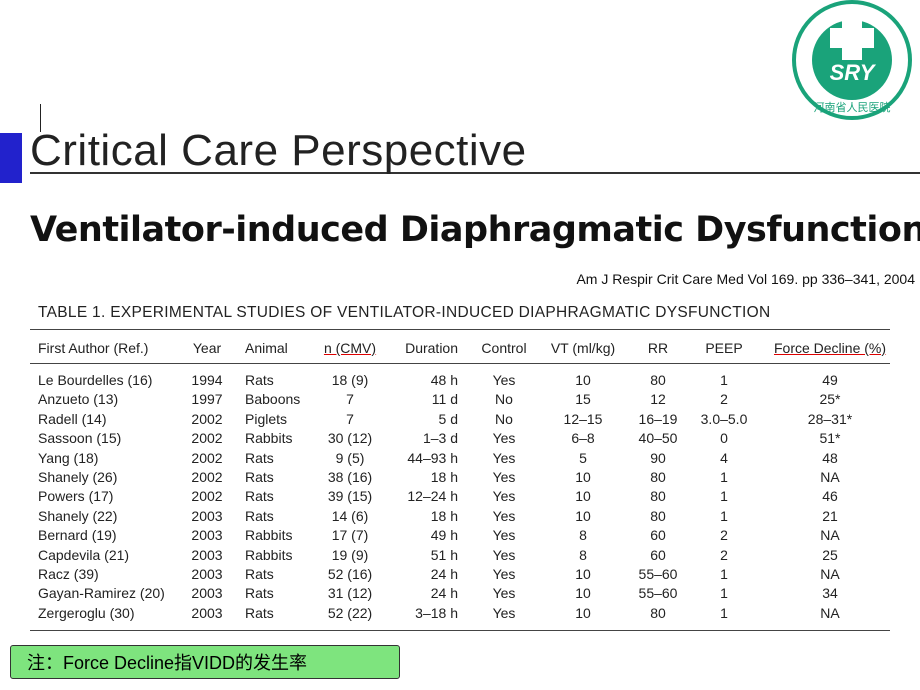  Describe the element at coordinates (84, 554) in the screenshot. I see `table-cell: Capdevila (21)` at that location.